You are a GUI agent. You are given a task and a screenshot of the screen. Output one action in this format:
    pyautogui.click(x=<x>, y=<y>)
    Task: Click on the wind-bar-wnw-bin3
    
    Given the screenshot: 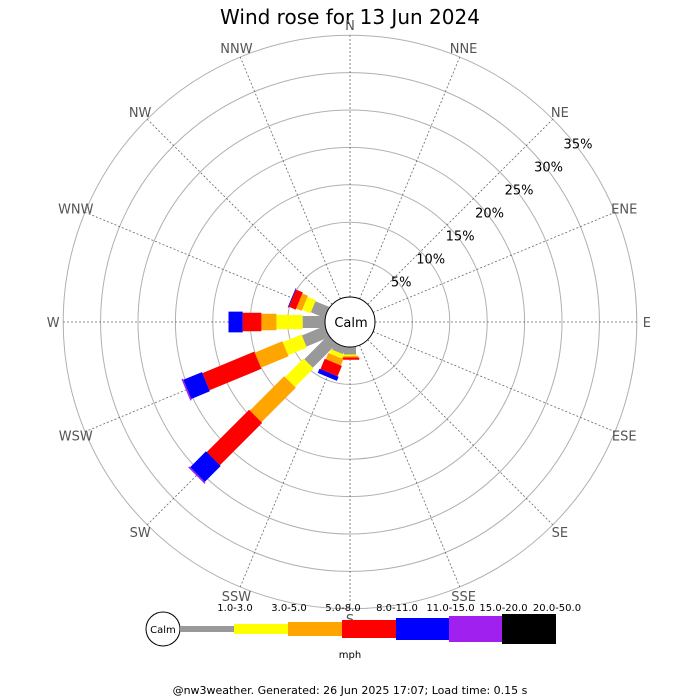 What is the action you would take?
    pyautogui.click(x=302, y=302)
    